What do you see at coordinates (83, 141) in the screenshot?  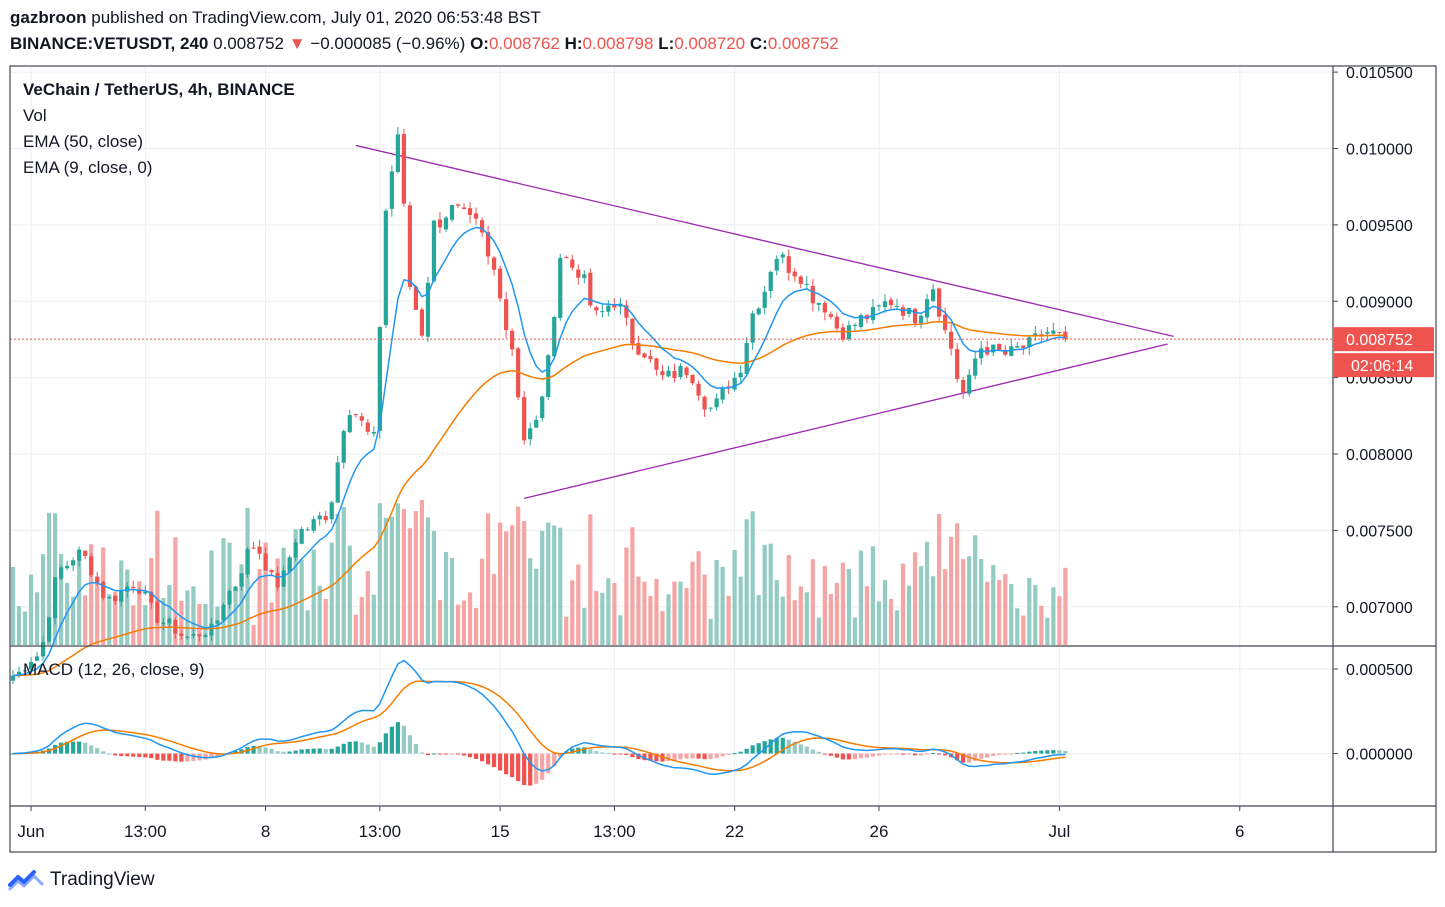 I see `legend-ema50: EMA (50, close)` at bounding box center [83, 141].